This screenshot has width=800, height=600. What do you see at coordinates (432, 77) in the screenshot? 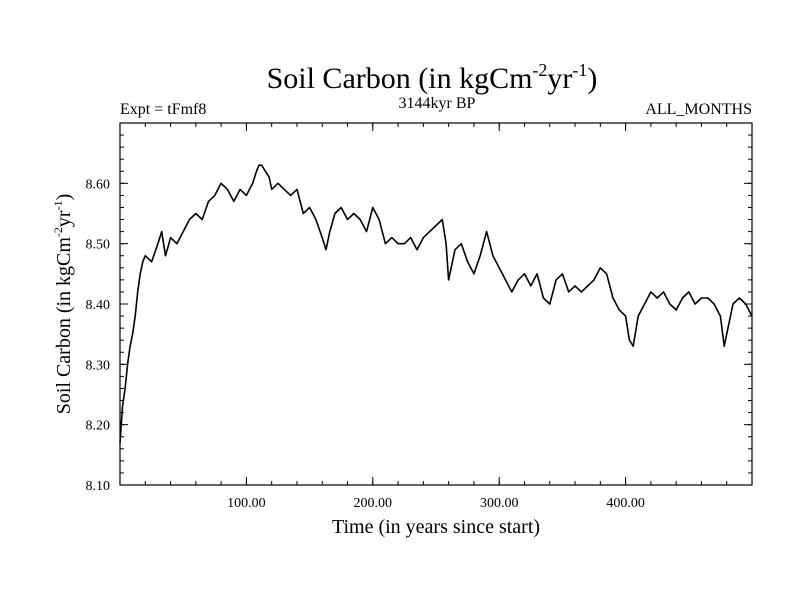
I see `chart-title: Soil Carbon (in kgCm-2yr-1)` at bounding box center [432, 77].